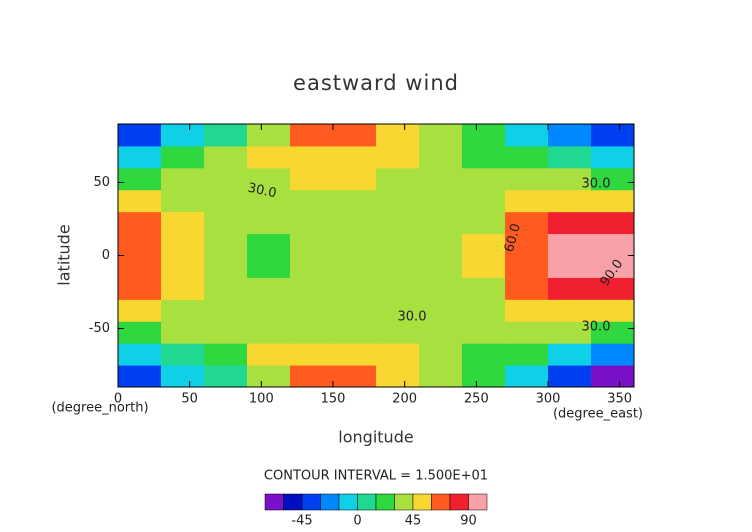  I want to click on y-tick-label: 0, so click(106, 255).